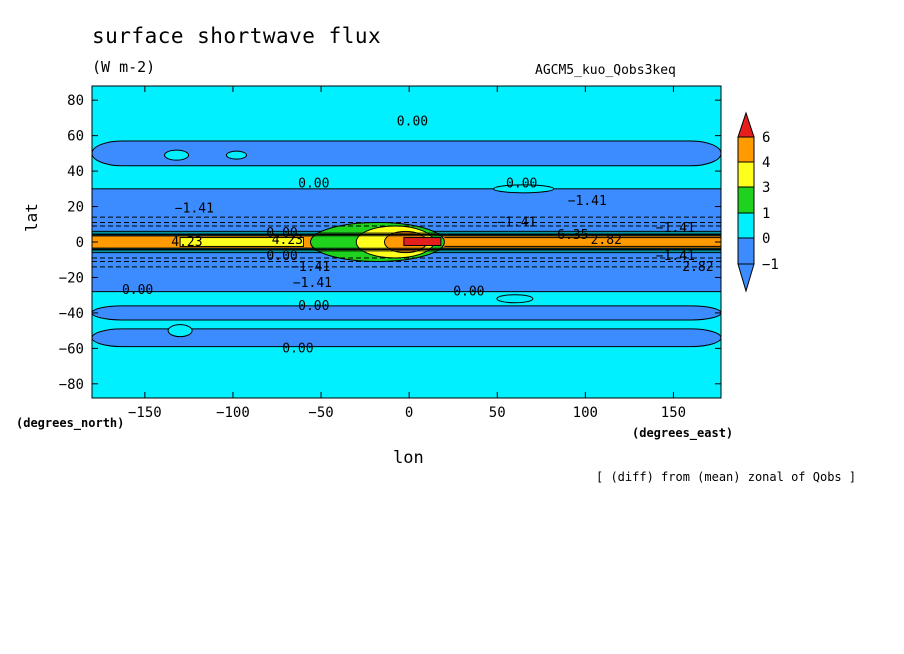  Describe the element at coordinates (75, 208) in the screenshot. I see `y-tick-label: 20` at that location.